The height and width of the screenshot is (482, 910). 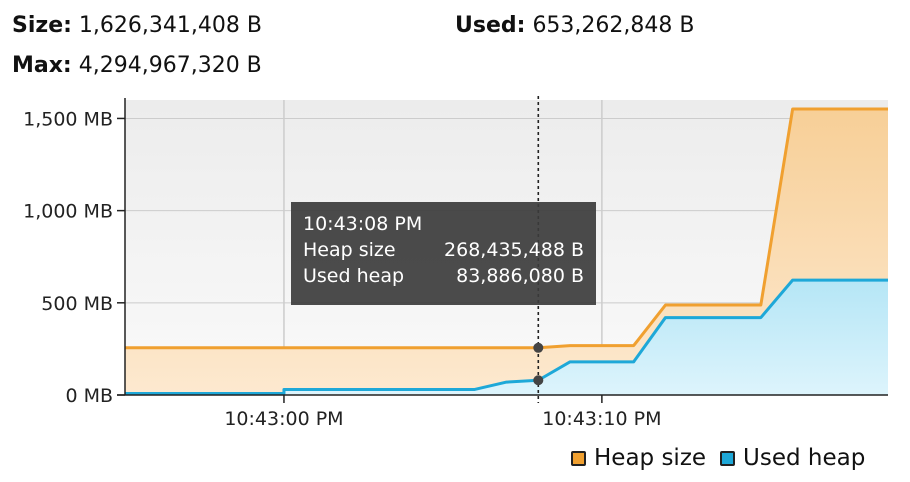 I want to click on legend-label-heap-size: Heap size, so click(x=650, y=458).